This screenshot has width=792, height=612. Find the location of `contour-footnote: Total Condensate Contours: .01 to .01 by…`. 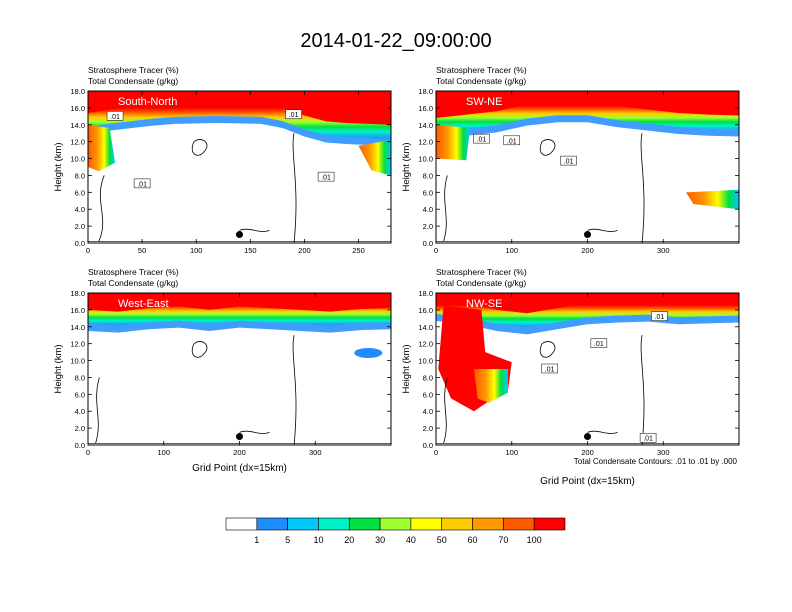

contour-footnote: Total Condensate Contours: .01 to .01 by… is located at coordinates (656, 461).